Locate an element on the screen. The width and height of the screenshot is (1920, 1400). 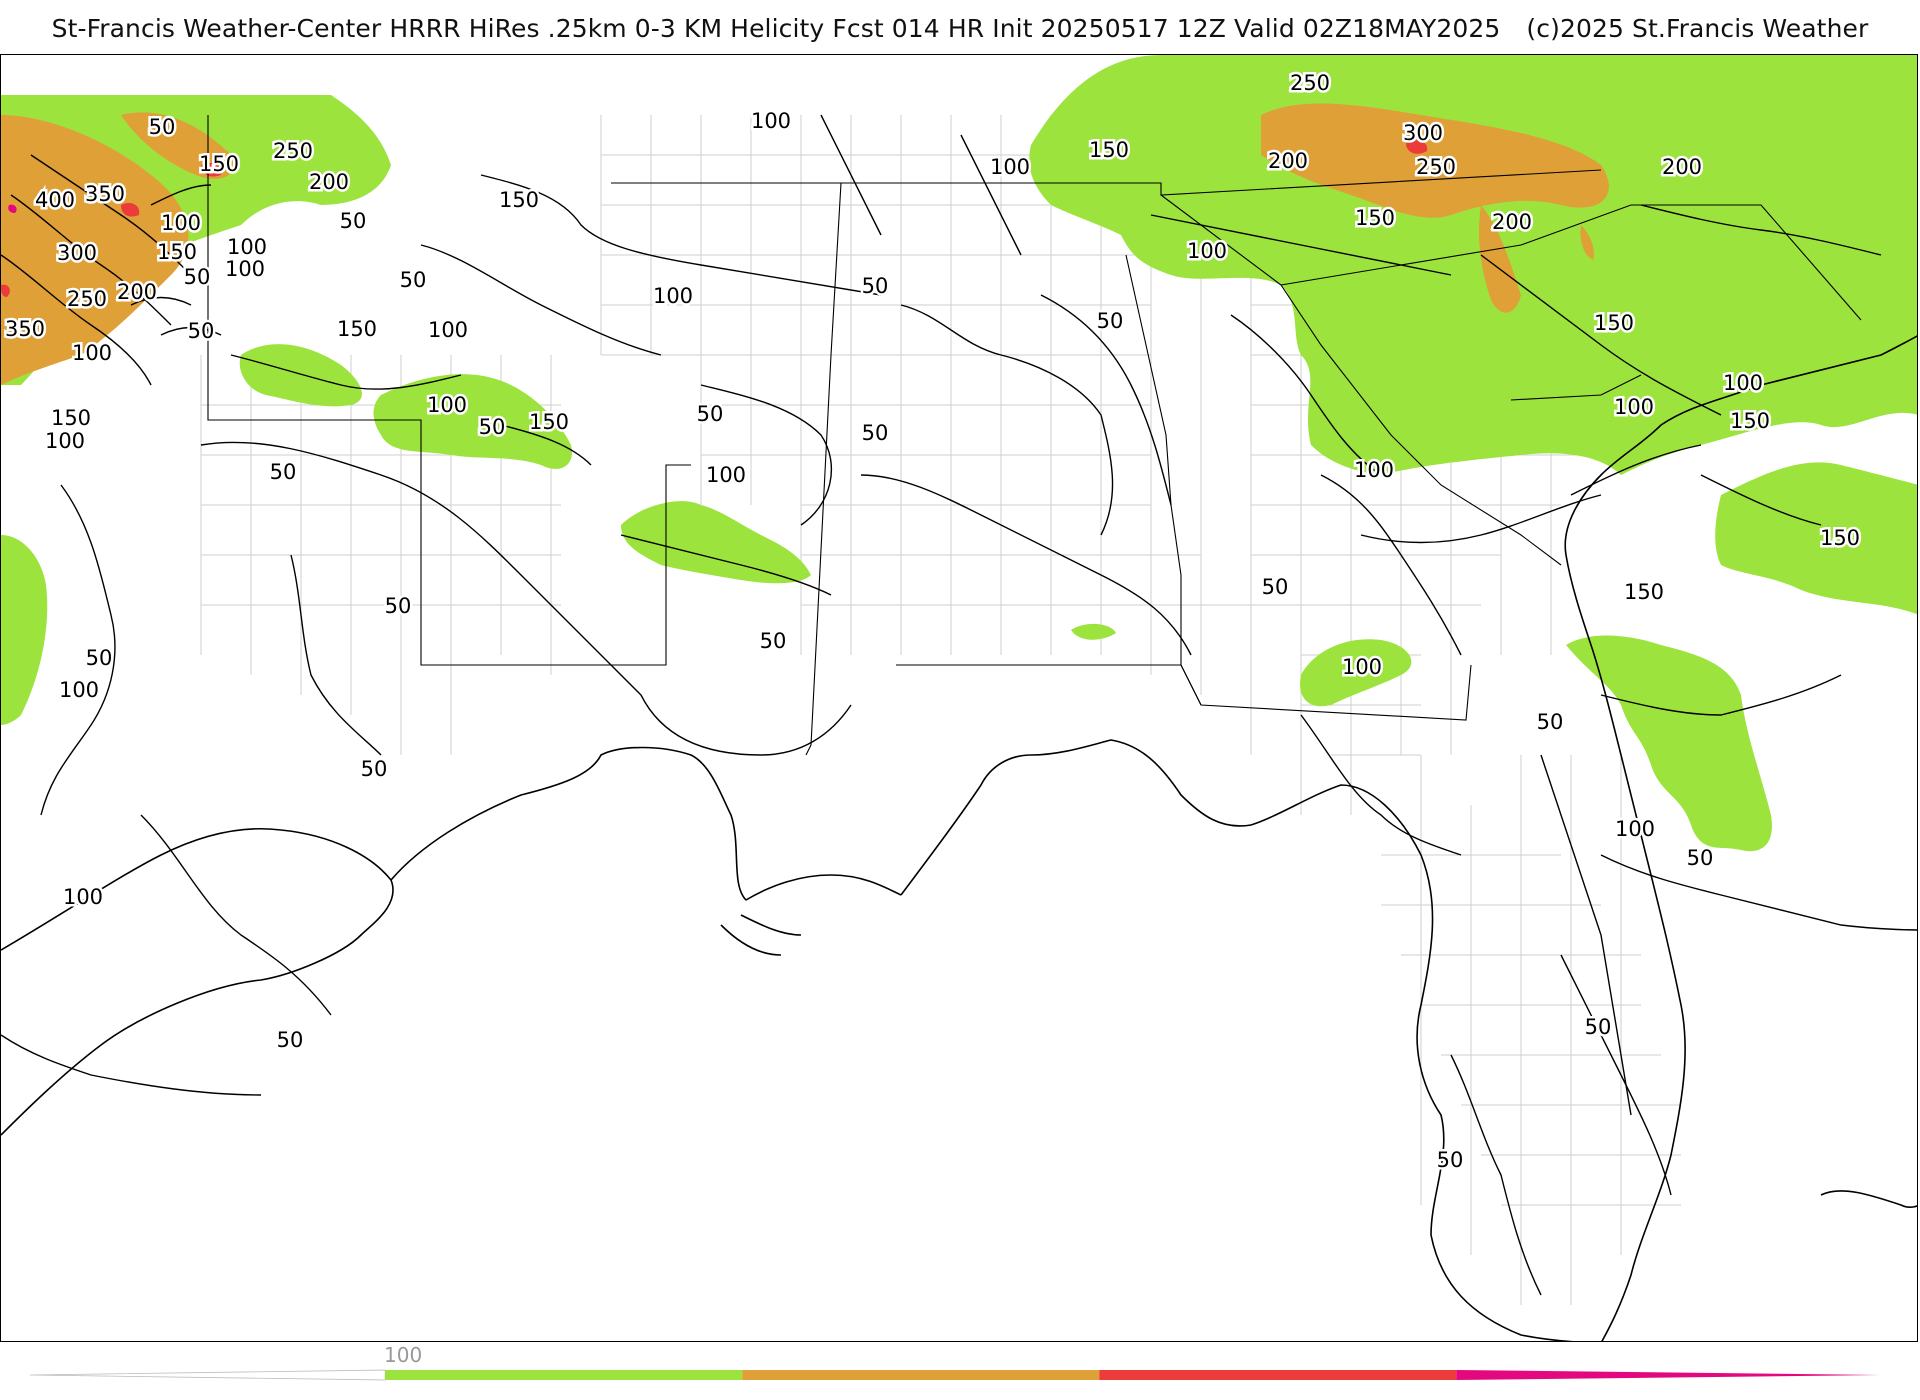
shade-red-west is located at coordinates (5, 290).